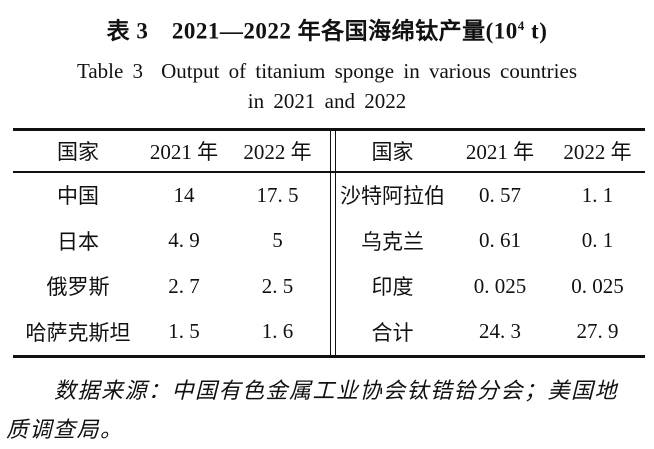  Describe the element at coordinates (184, 151) in the screenshot. I see `header-2021-left: 2021 年` at that location.